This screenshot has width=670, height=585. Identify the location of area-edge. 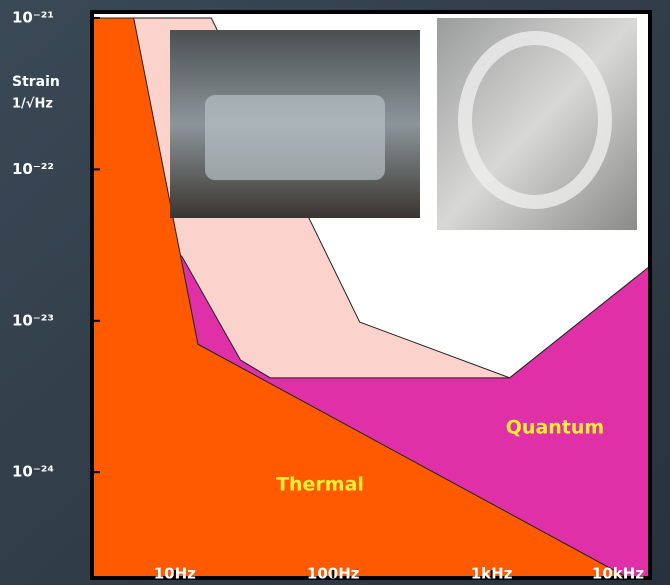
(415, 317).